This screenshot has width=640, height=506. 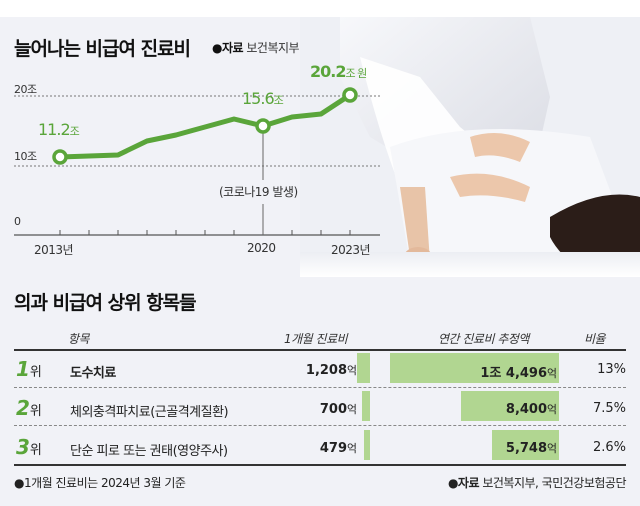 I want to click on rank-1: 1위, so click(x=29, y=369).